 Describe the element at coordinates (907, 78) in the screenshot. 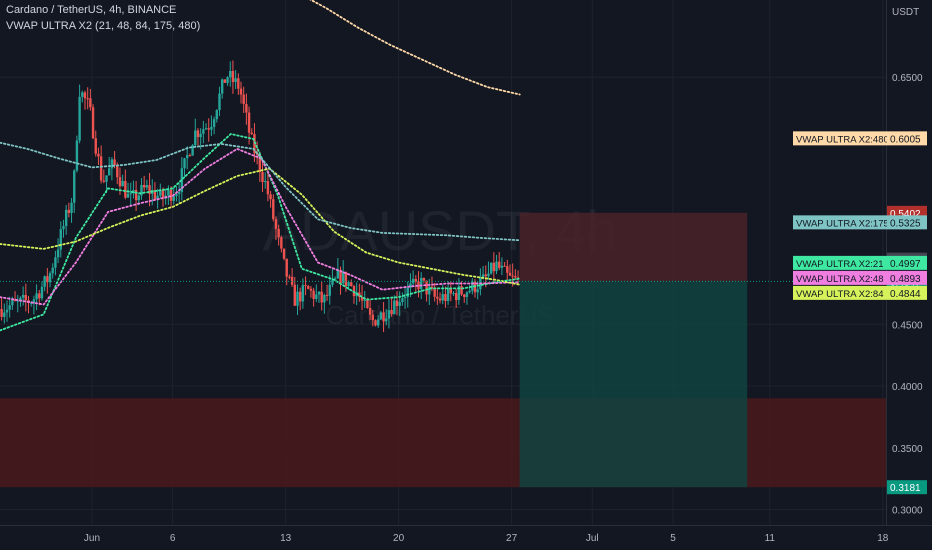

I see `y-tick-label: 0.6500` at that location.